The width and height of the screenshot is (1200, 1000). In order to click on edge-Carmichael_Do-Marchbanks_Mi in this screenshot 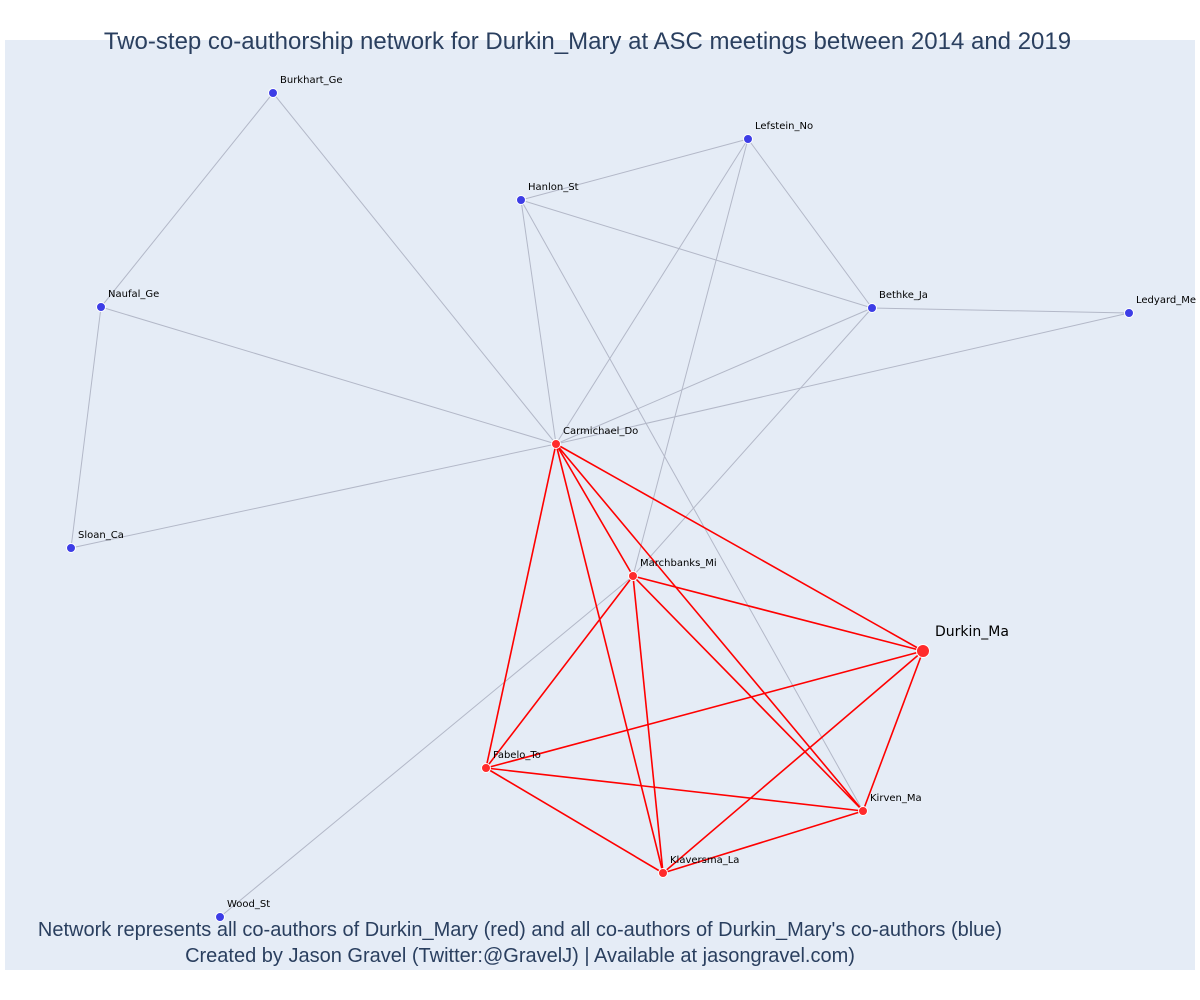, I will do `click(594, 510)`.